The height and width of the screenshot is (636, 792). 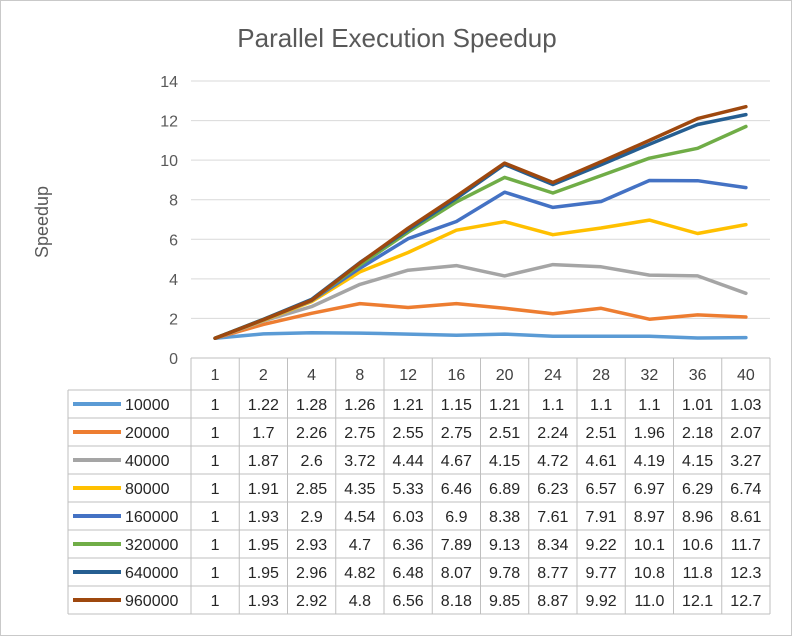 What do you see at coordinates (359, 573) in the screenshot?
I see `table-cell: 4.82` at bounding box center [359, 573].